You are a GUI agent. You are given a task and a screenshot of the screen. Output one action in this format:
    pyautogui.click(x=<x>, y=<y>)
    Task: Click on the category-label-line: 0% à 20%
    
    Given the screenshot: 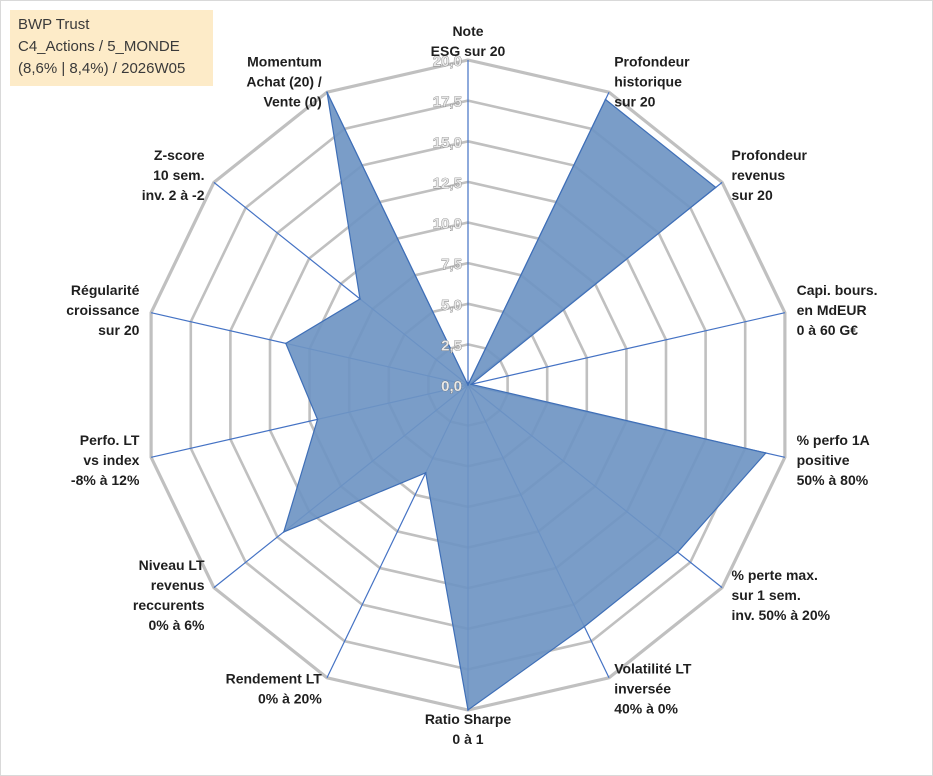 What is the action you would take?
    pyautogui.click(x=290, y=699)
    